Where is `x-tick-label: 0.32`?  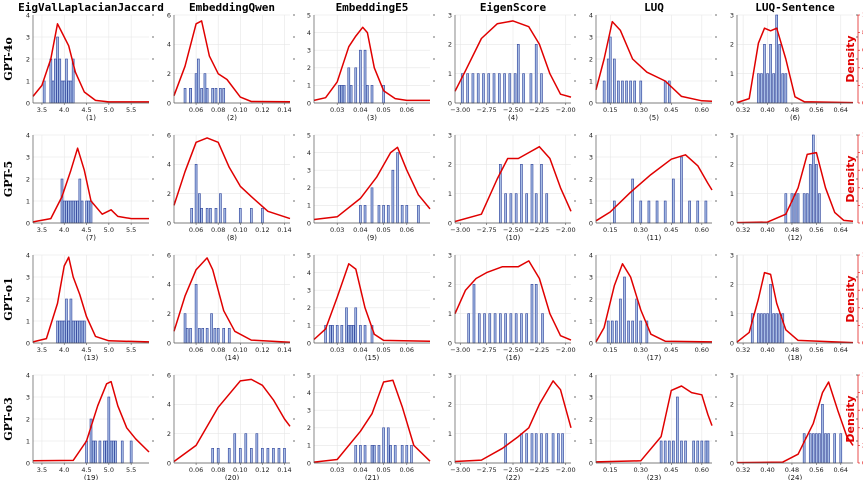 x-tick-label: 0.32 is located at coordinates (743, 470).